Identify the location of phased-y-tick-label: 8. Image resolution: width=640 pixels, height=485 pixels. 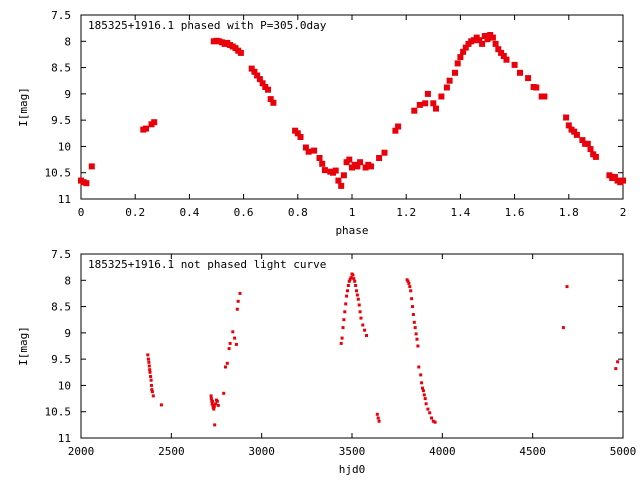
(67, 41).